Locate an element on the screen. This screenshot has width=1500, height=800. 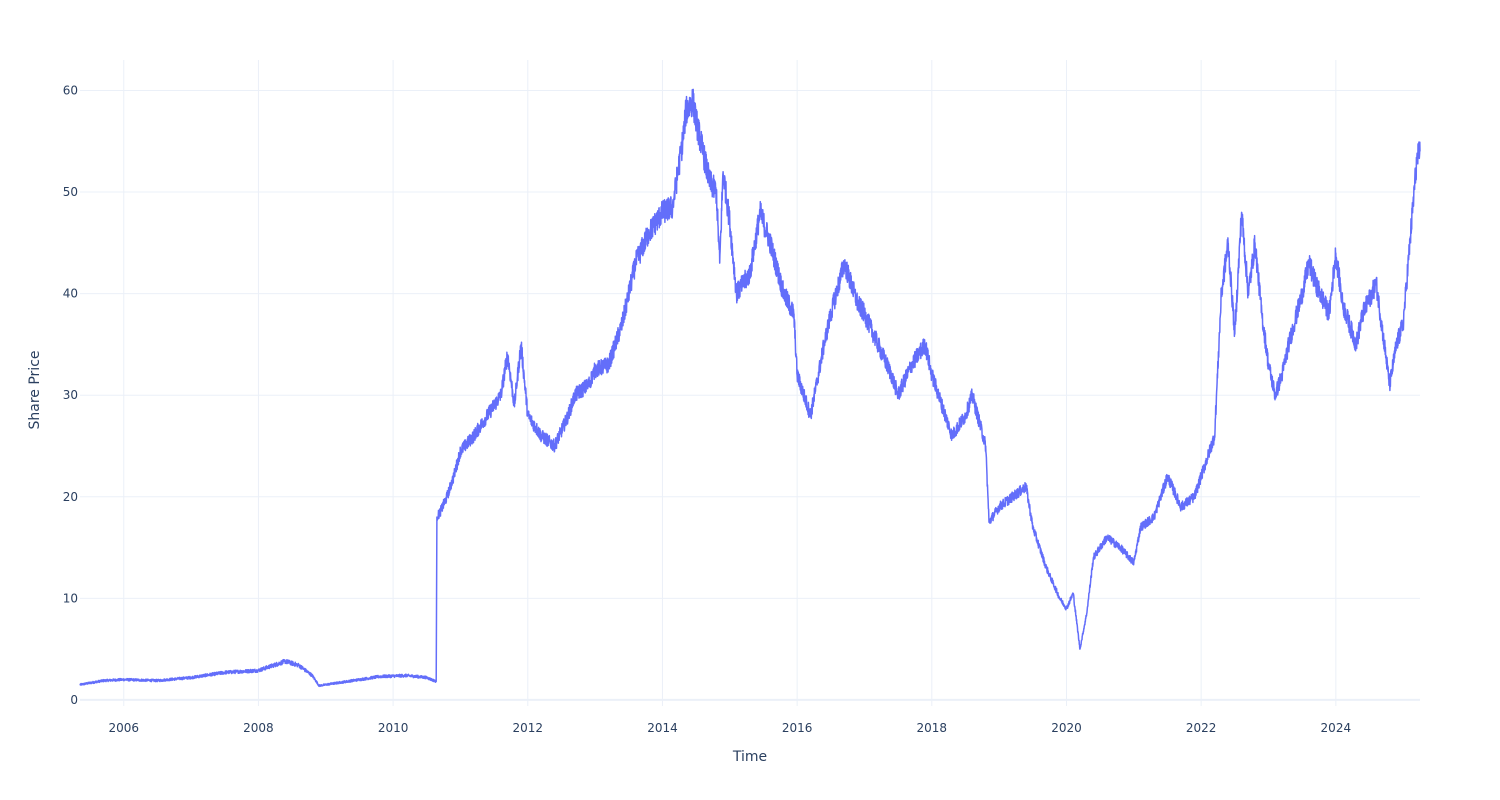
x-tick-label: 2018 is located at coordinates (932, 728).